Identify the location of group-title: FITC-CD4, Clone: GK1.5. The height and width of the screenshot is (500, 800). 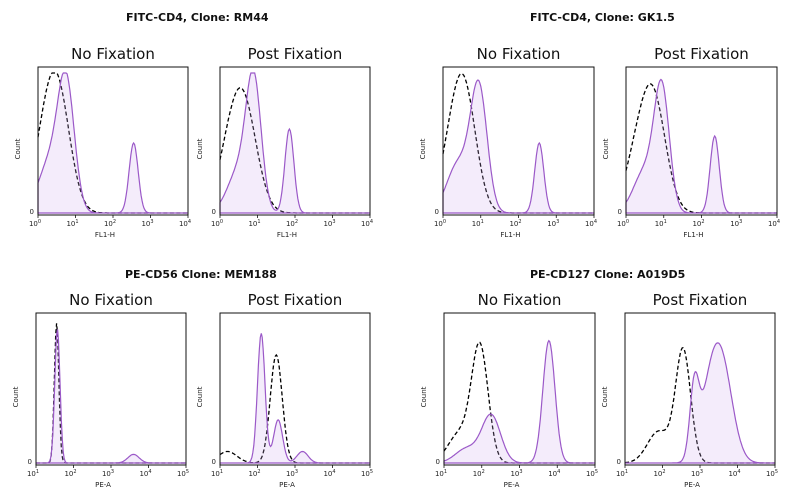
(602, 17).